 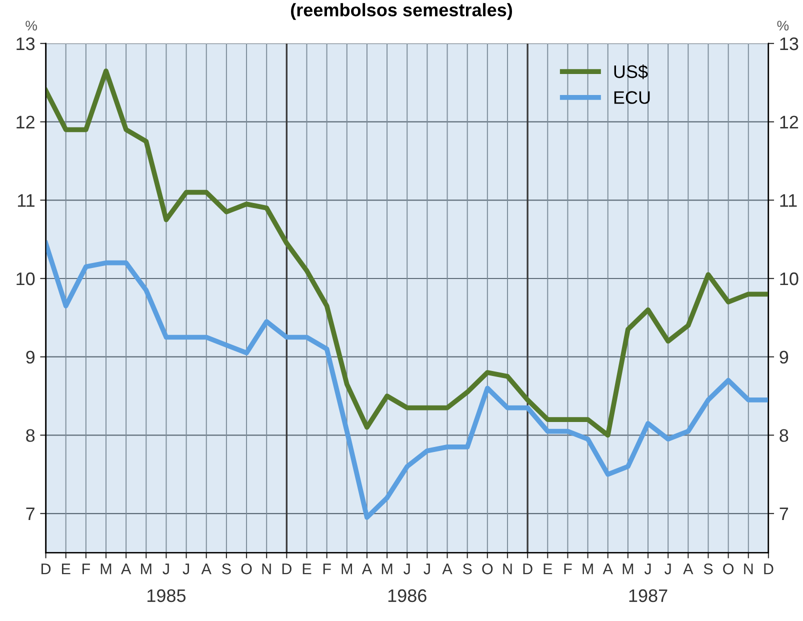 What do you see at coordinates (30, 514) in the screenshot?
I see `y-tick-label: 7` at bounding box center [30, 514].